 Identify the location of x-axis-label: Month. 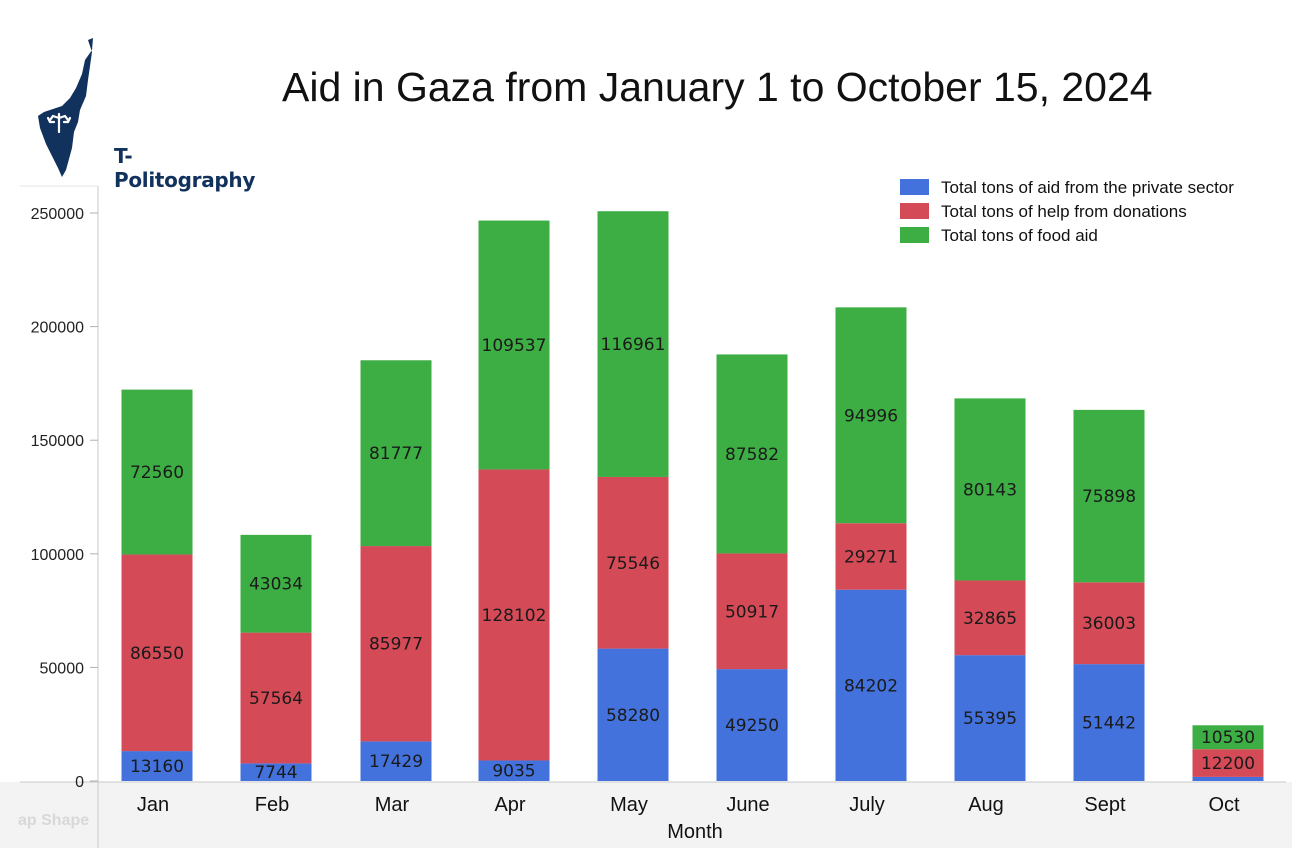
(695, 832).